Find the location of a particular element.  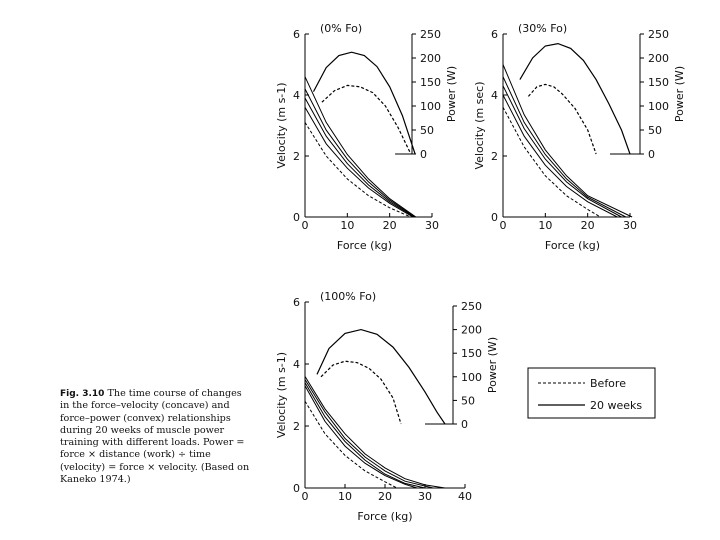

y-axis-label: Velocity (m sec) is located at coordinates (479, 126).